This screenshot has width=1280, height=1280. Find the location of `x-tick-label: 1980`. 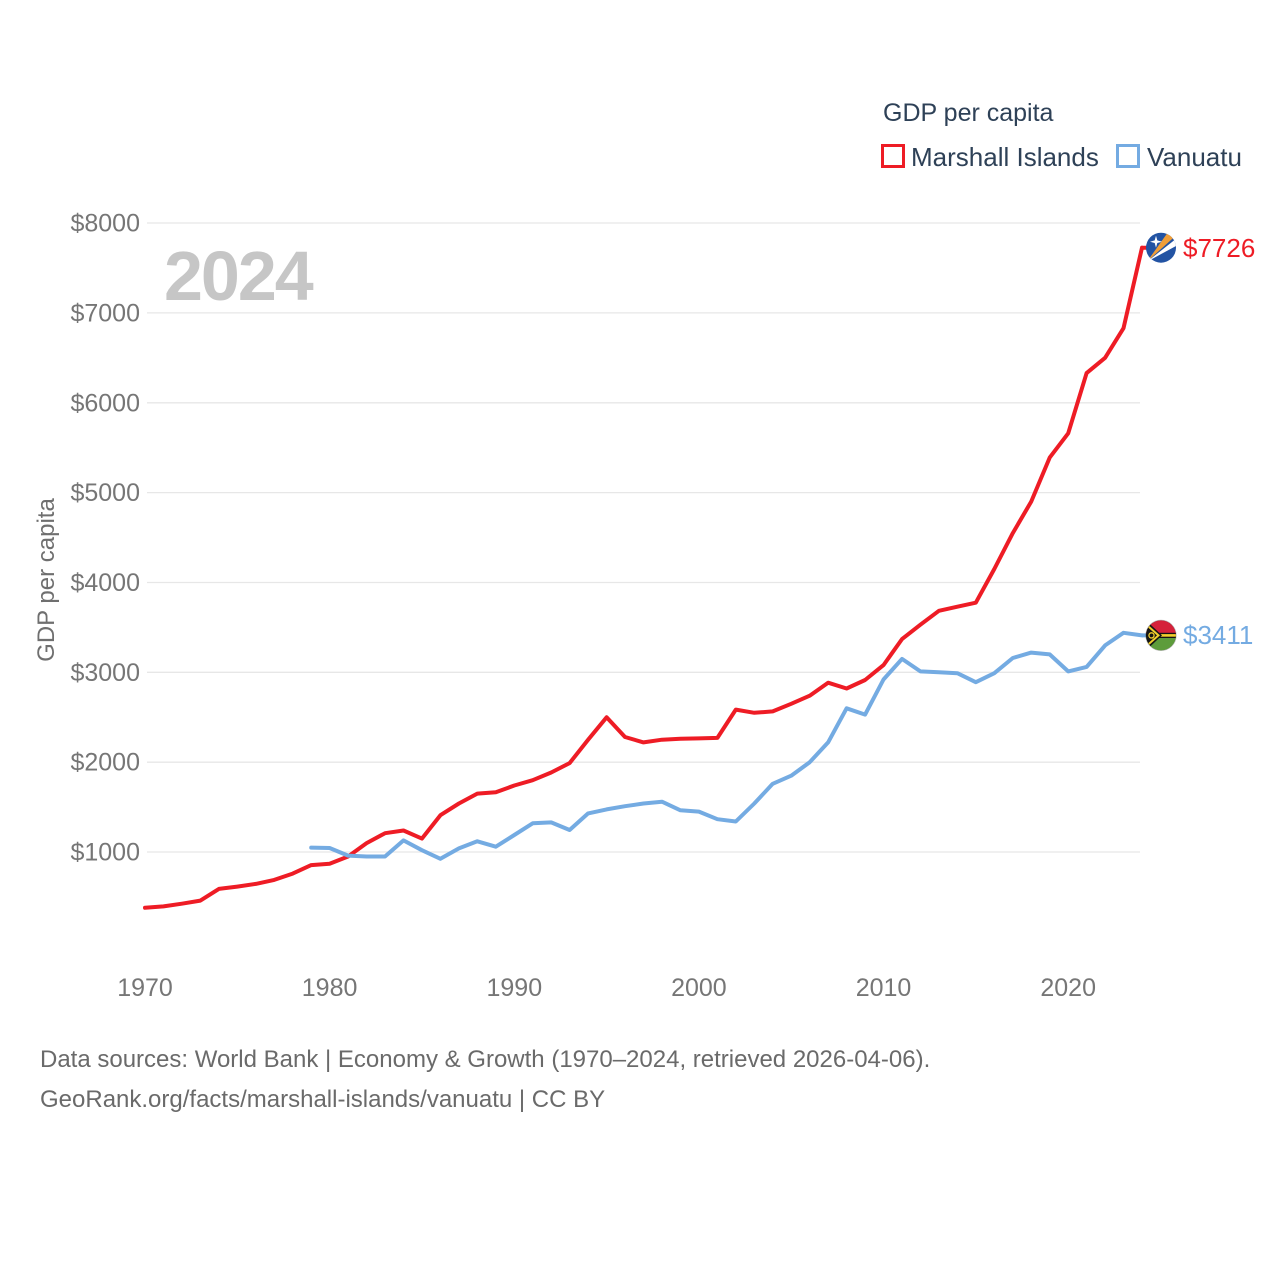

x-tick-label: 1980 is located at coordinates (330, 988).